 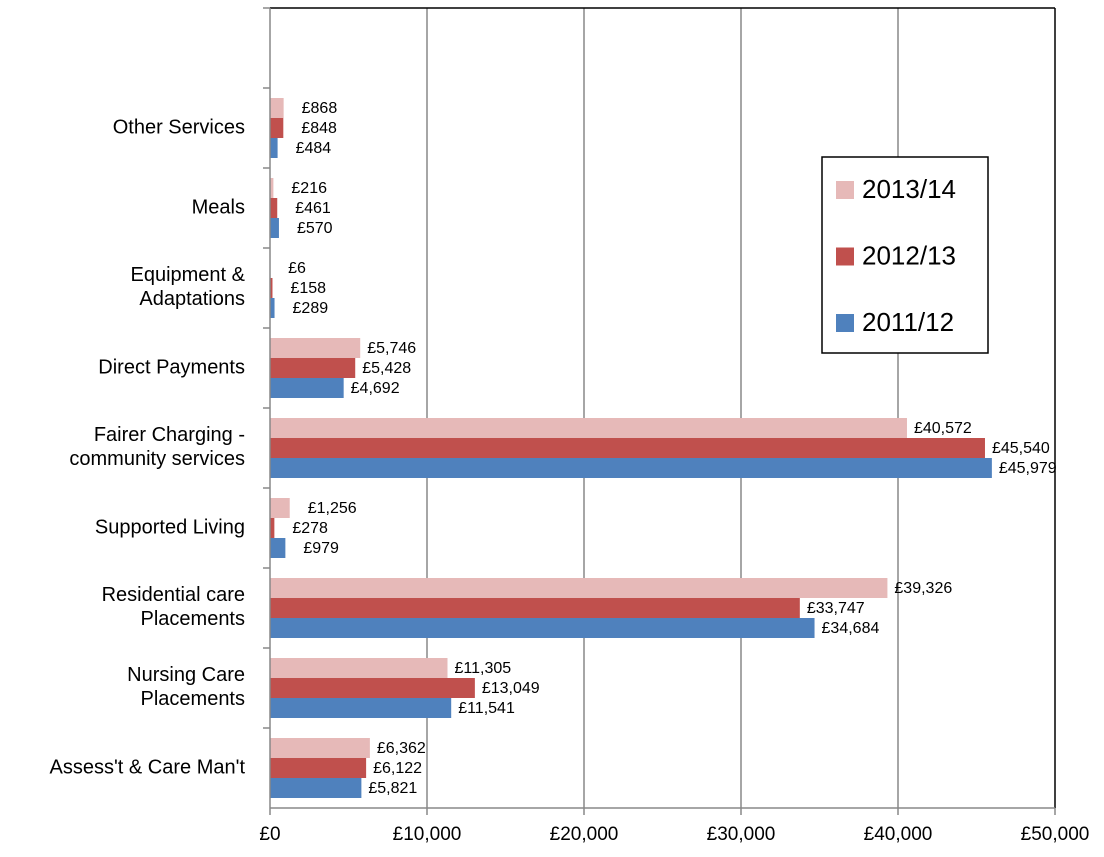 What do you see at coordinates (187, 287) in the screenshot?
I see `y-tick-label: Equipment & Adaptations` at bounding box center [187, 287].